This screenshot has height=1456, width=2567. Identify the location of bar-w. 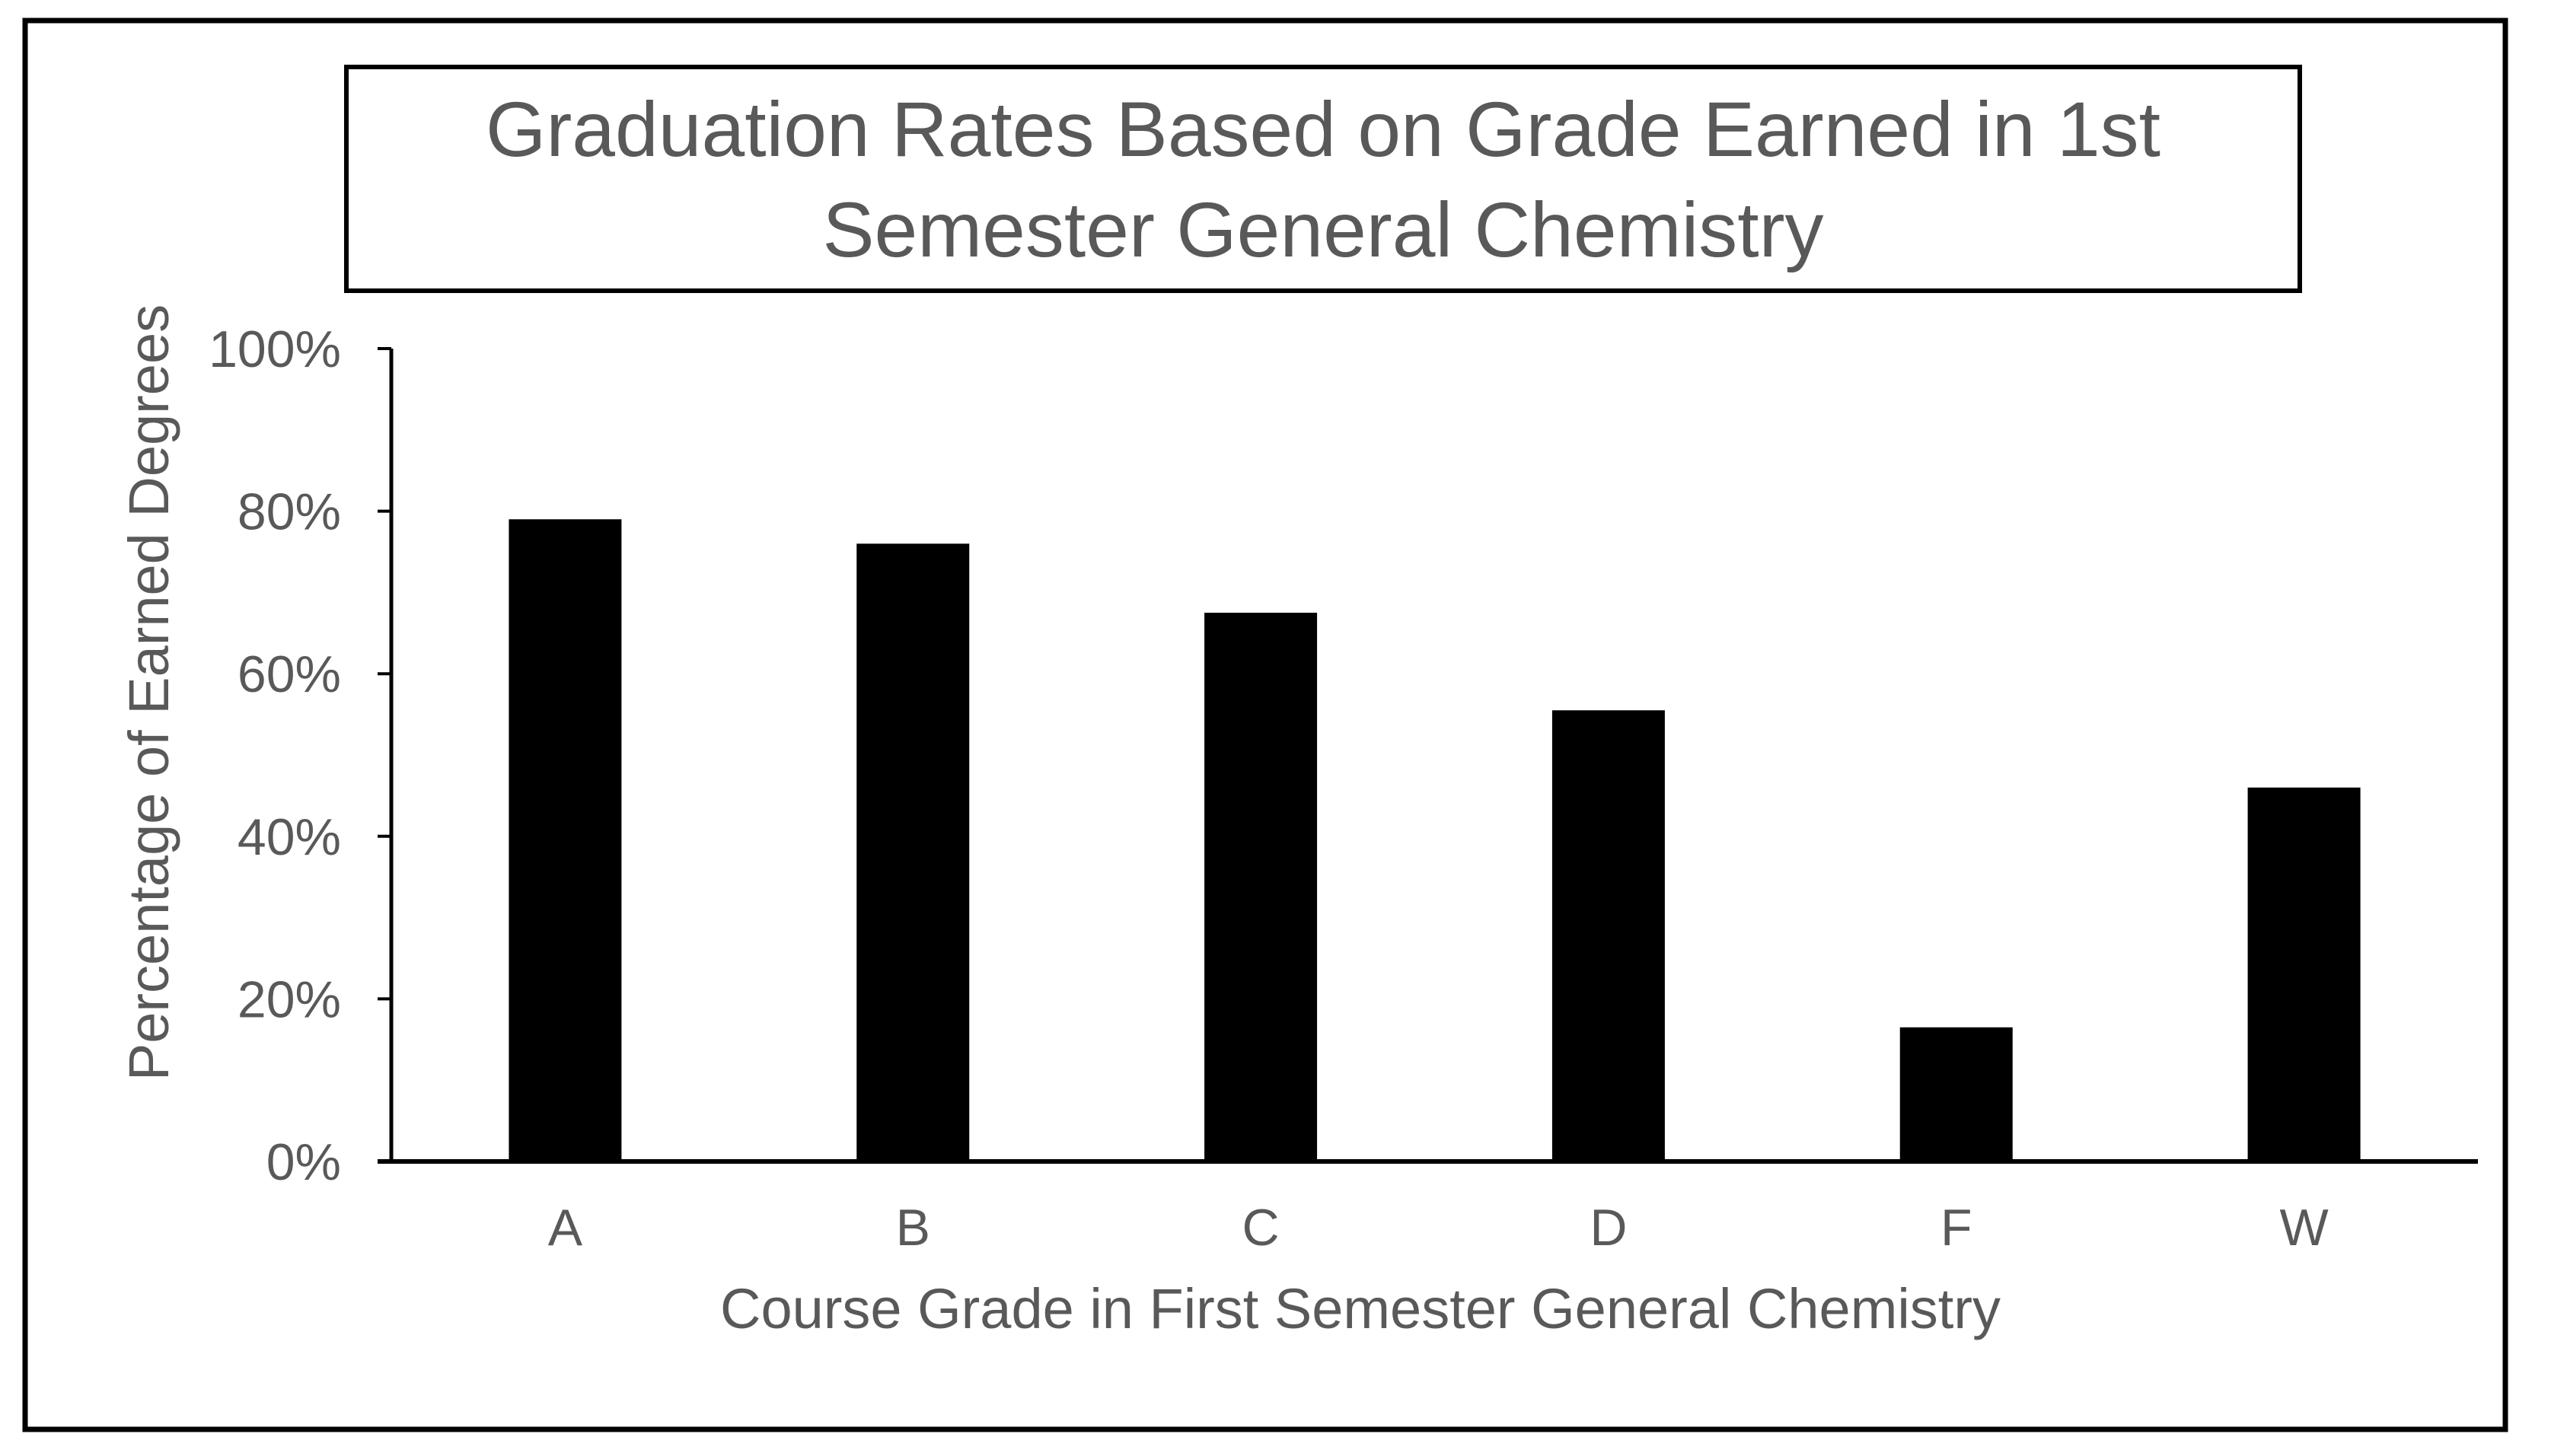
(2304, 974).